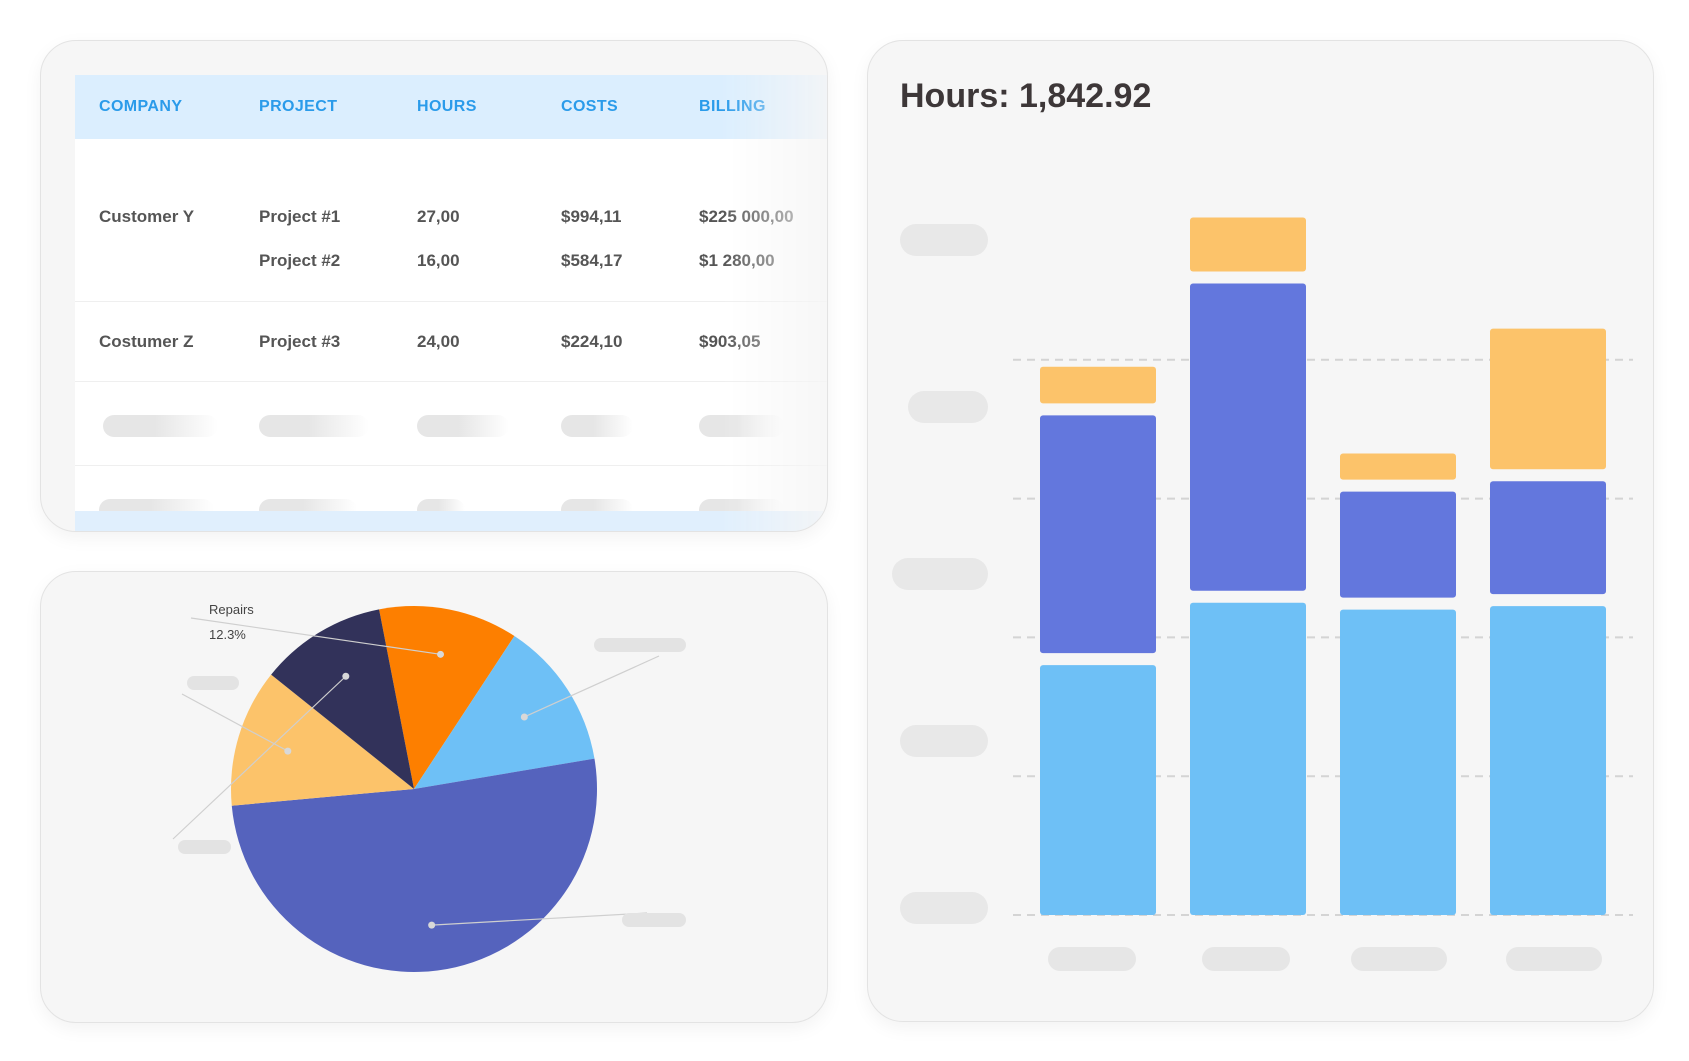 The image size is (1689, 1061). Describe the element at coordinates (231, 609) in the screenshot. I see `repairs-label: Repairs` at that location.